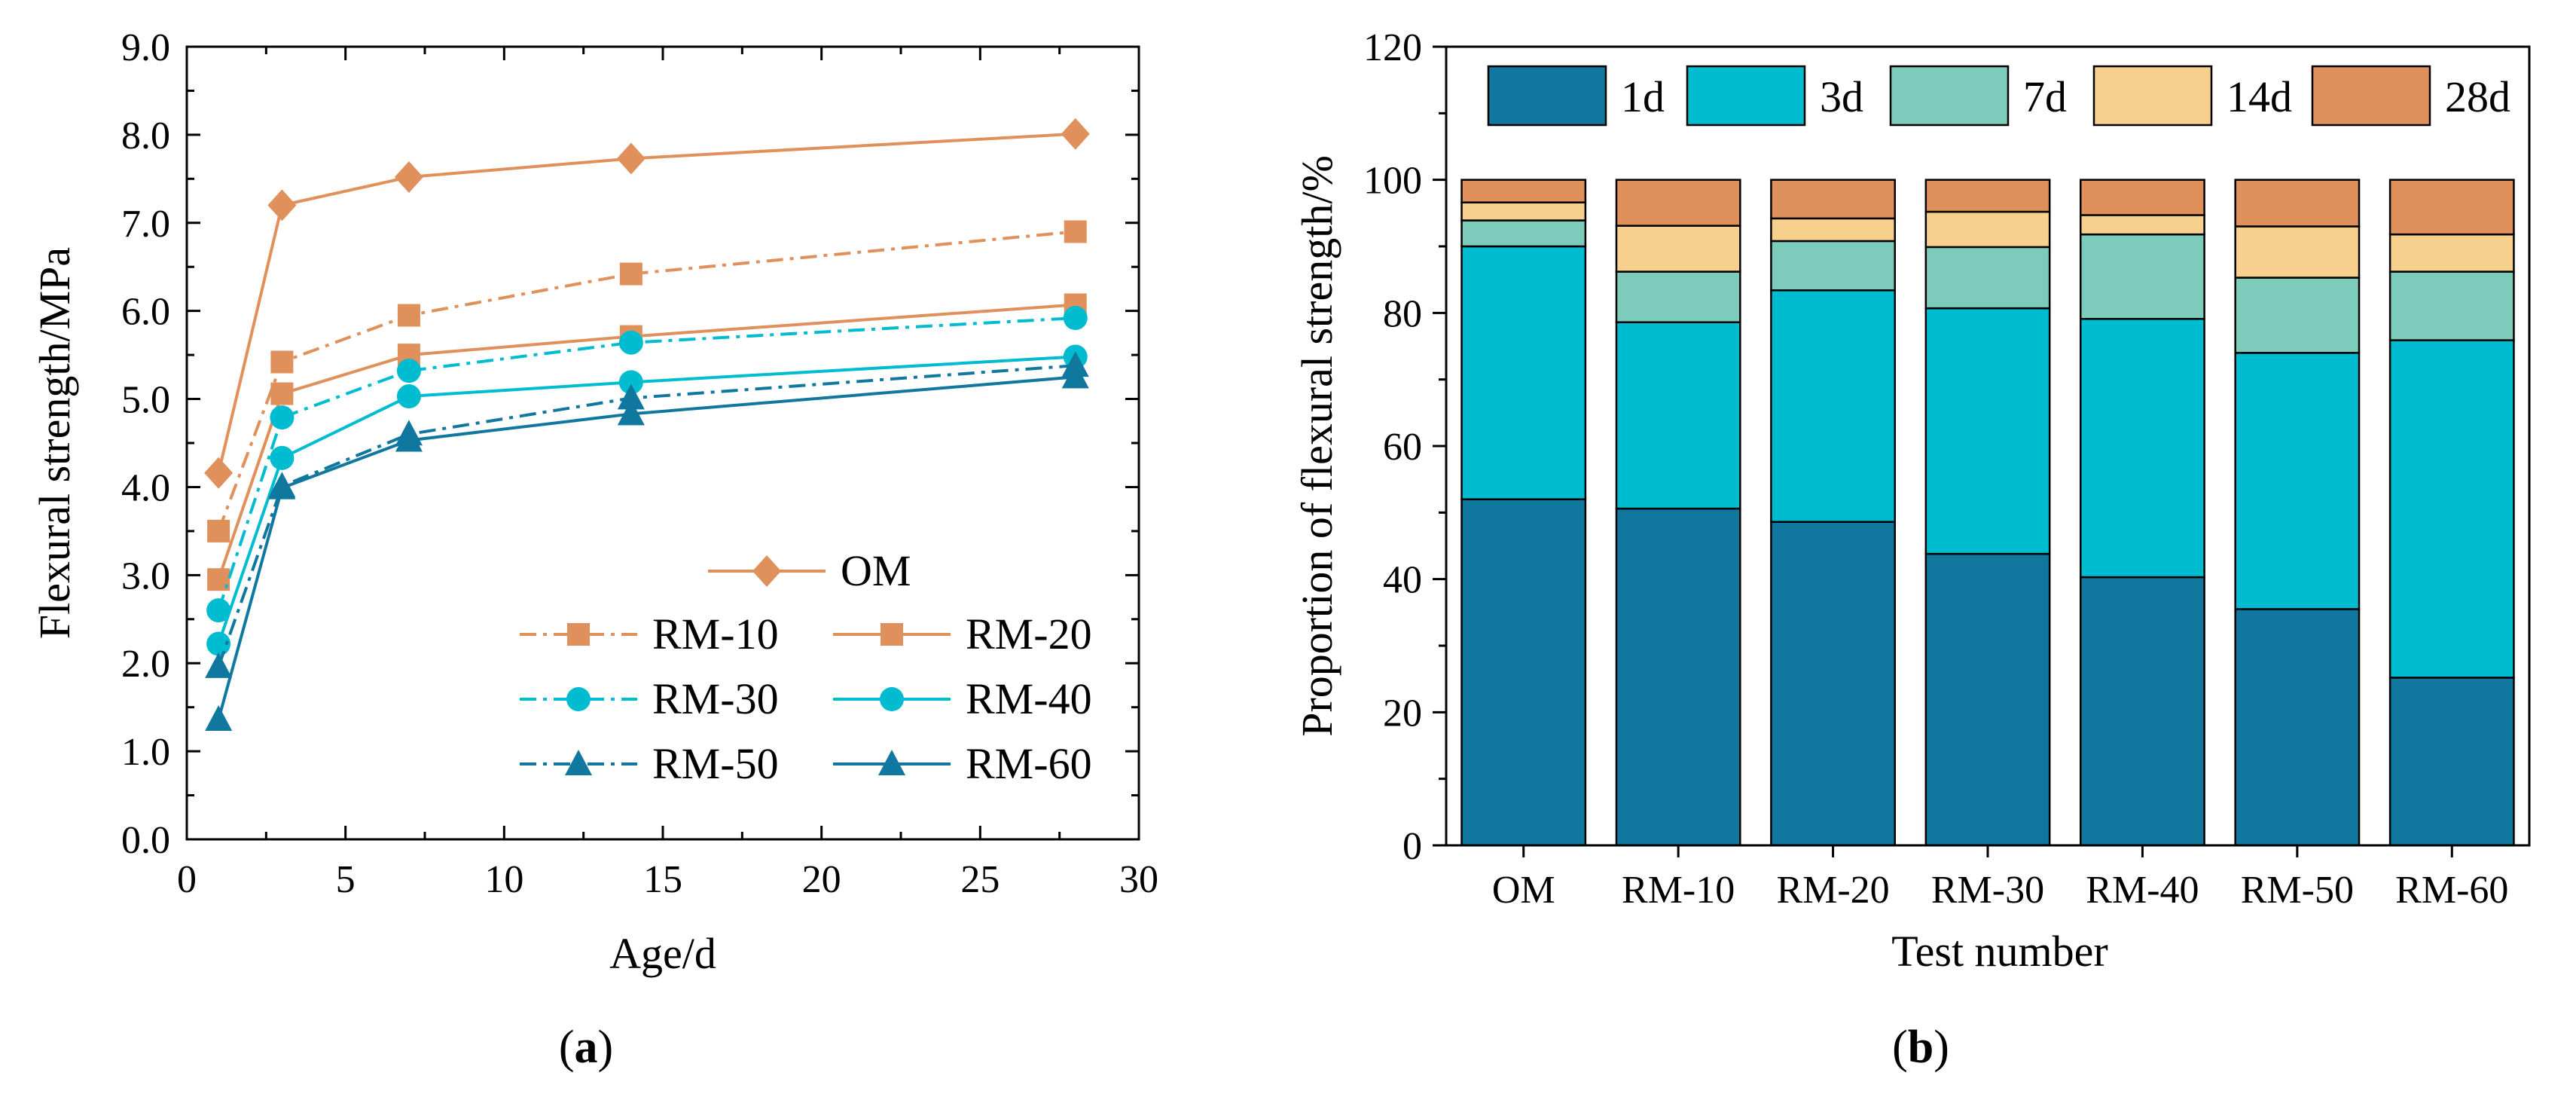 The height and width of the screenshot is (1097, 2576). What do you see at coordinates (145, 224) in the screenshot?
I see `panel-a-y-tick-label: 7.0` at bounding box center [145, 224].